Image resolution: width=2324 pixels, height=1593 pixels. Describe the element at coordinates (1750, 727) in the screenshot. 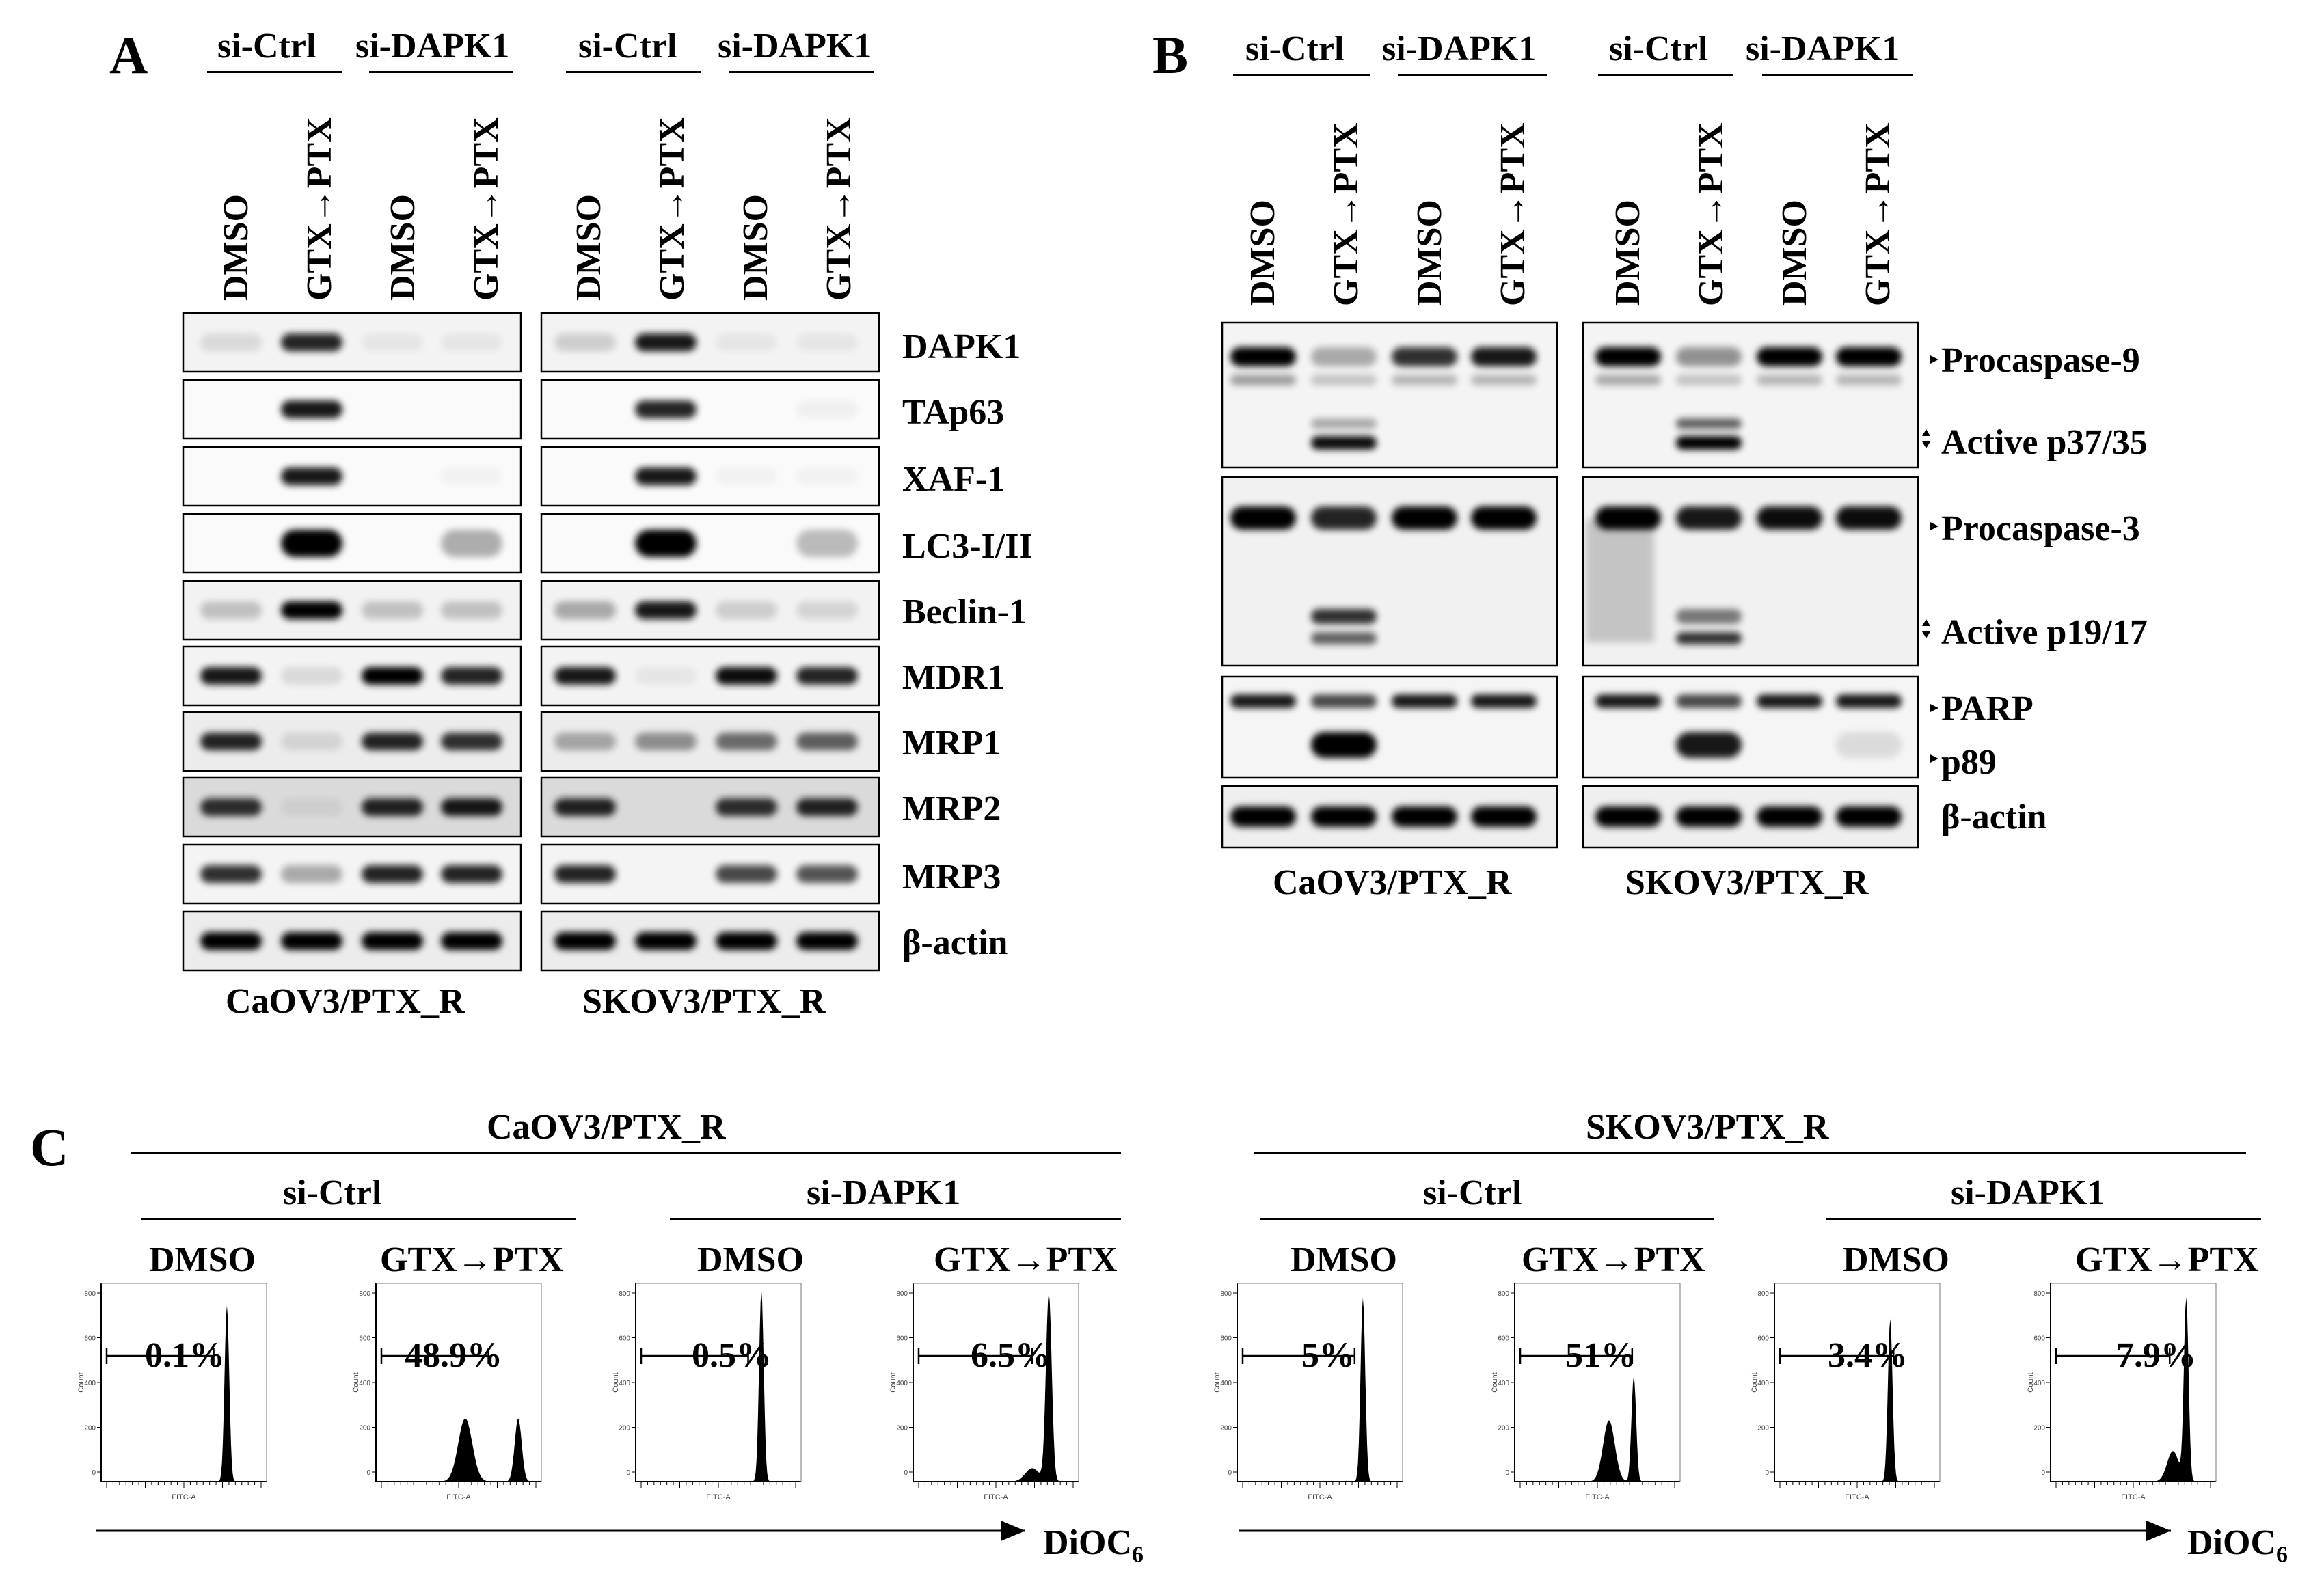

I see `panel-b-blot-strip-skov3` at that location.